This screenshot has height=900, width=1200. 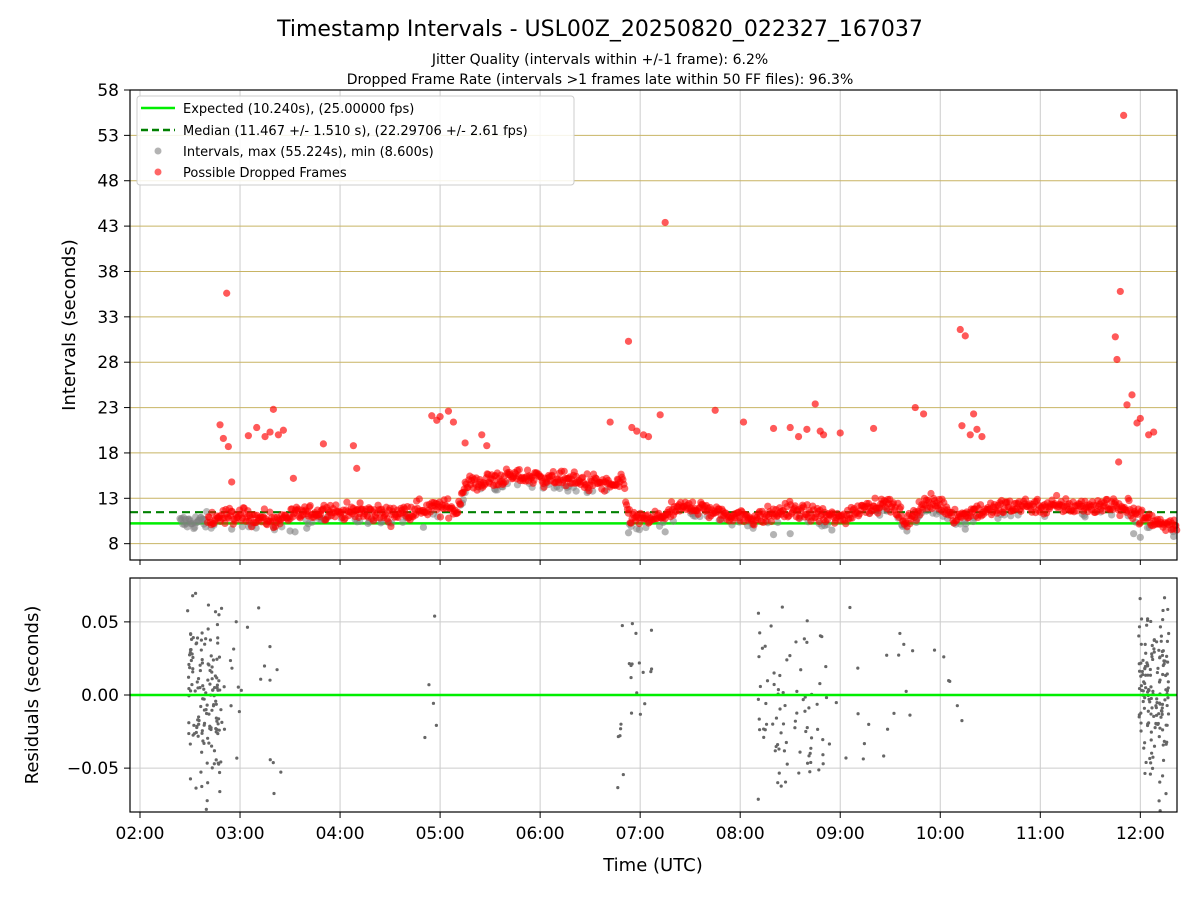 I want to click on res-y-tick-label-2: 0.05, so click(x=100, y=623).